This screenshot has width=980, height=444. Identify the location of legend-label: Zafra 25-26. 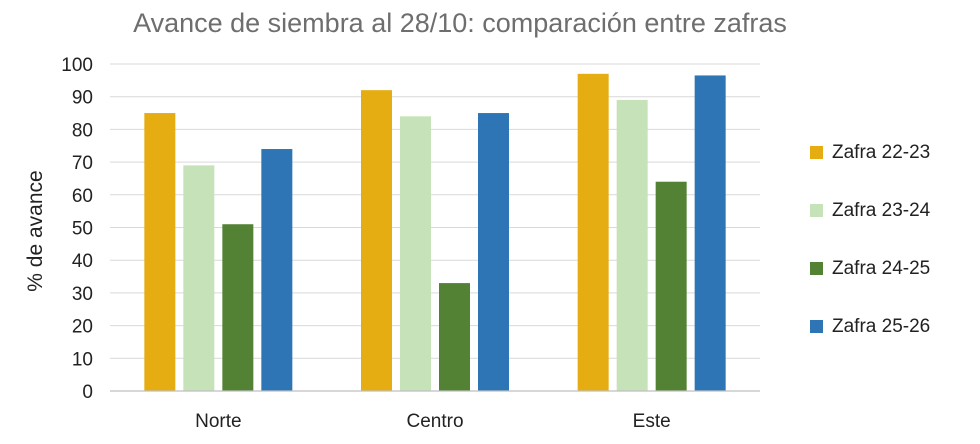
(881, 326).